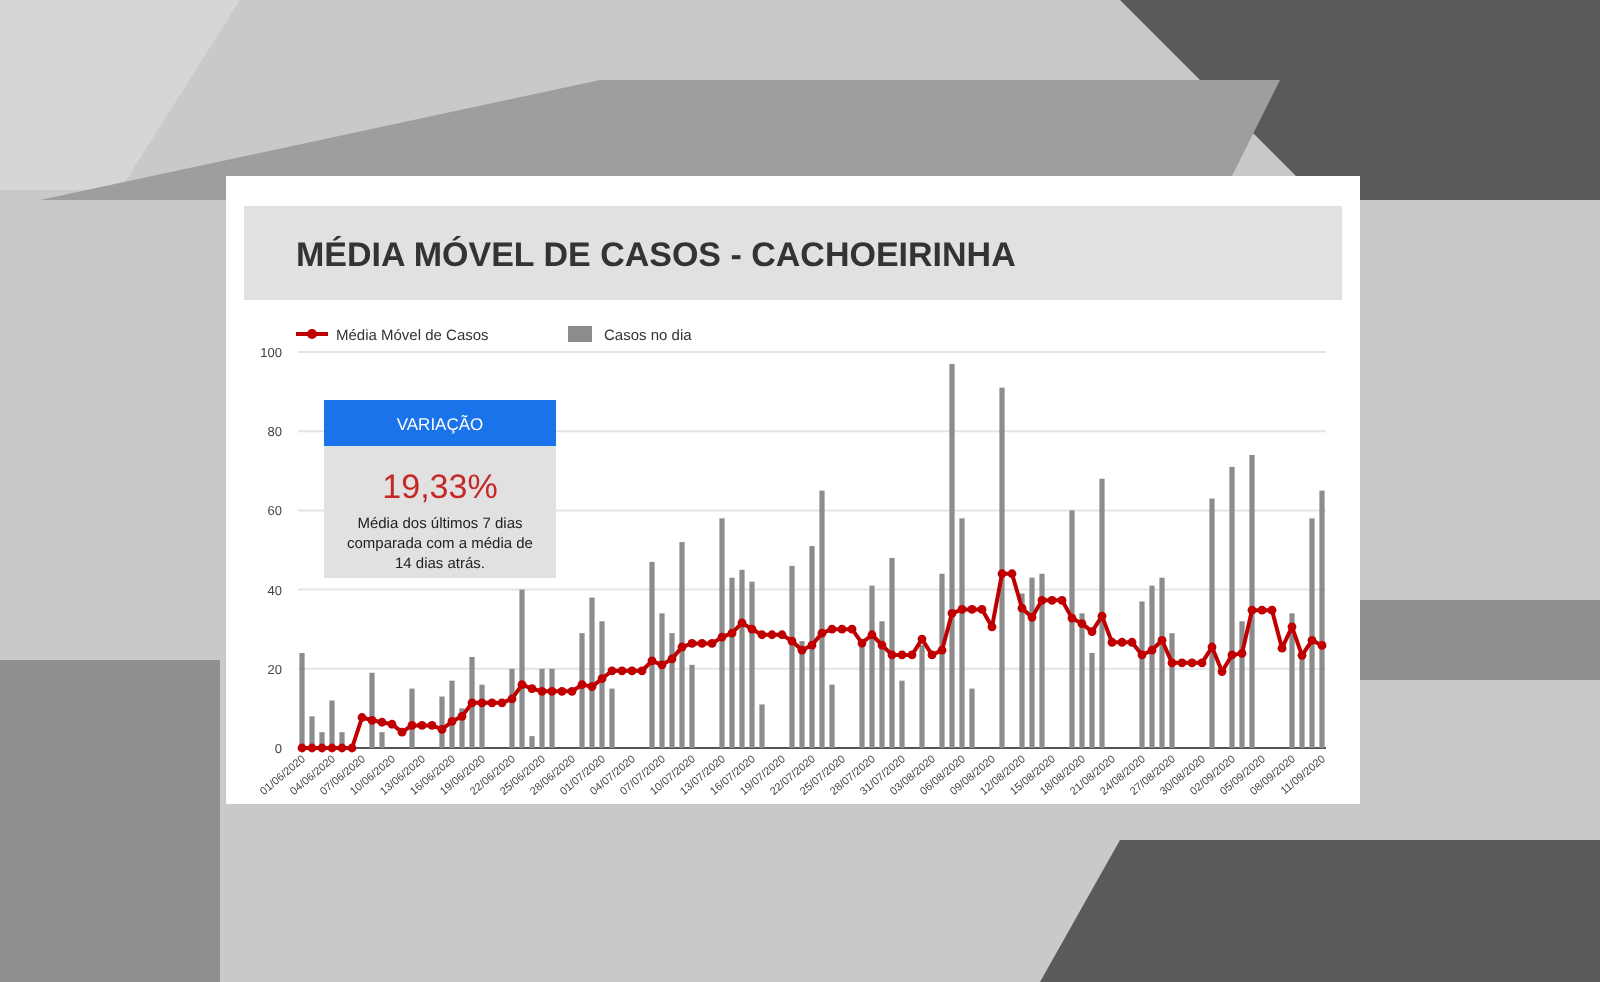 The image size is (1600, 982). Describe the element at coordinates (440, 424) in the screenshot. I see `annotation: VARIAÇÃO` at that location.